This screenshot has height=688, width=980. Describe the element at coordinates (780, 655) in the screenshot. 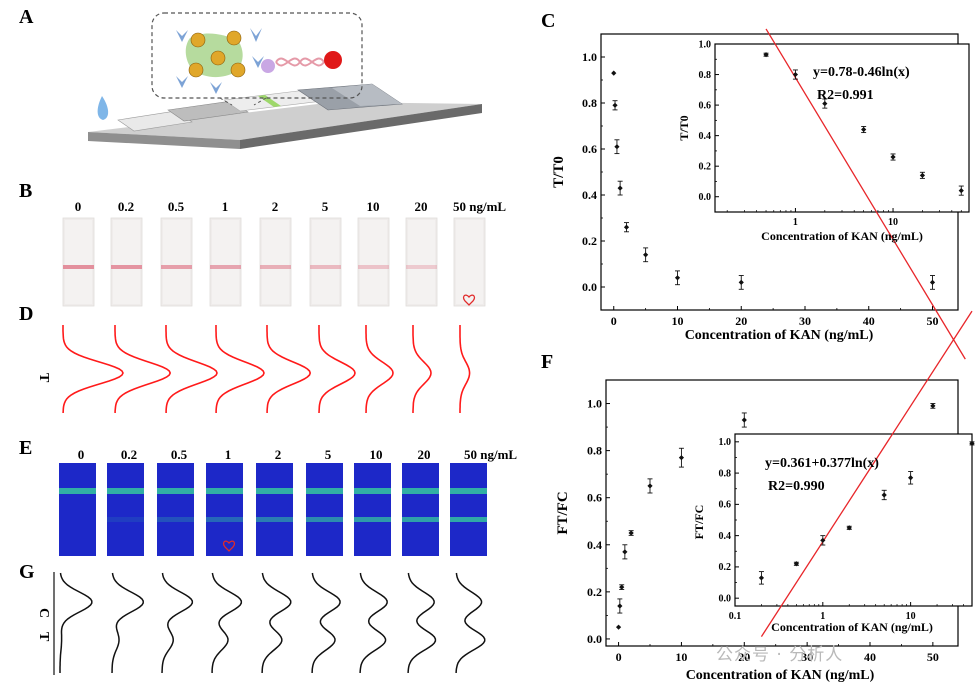

I see `watermark: 公众号 · 分析人` at that location.